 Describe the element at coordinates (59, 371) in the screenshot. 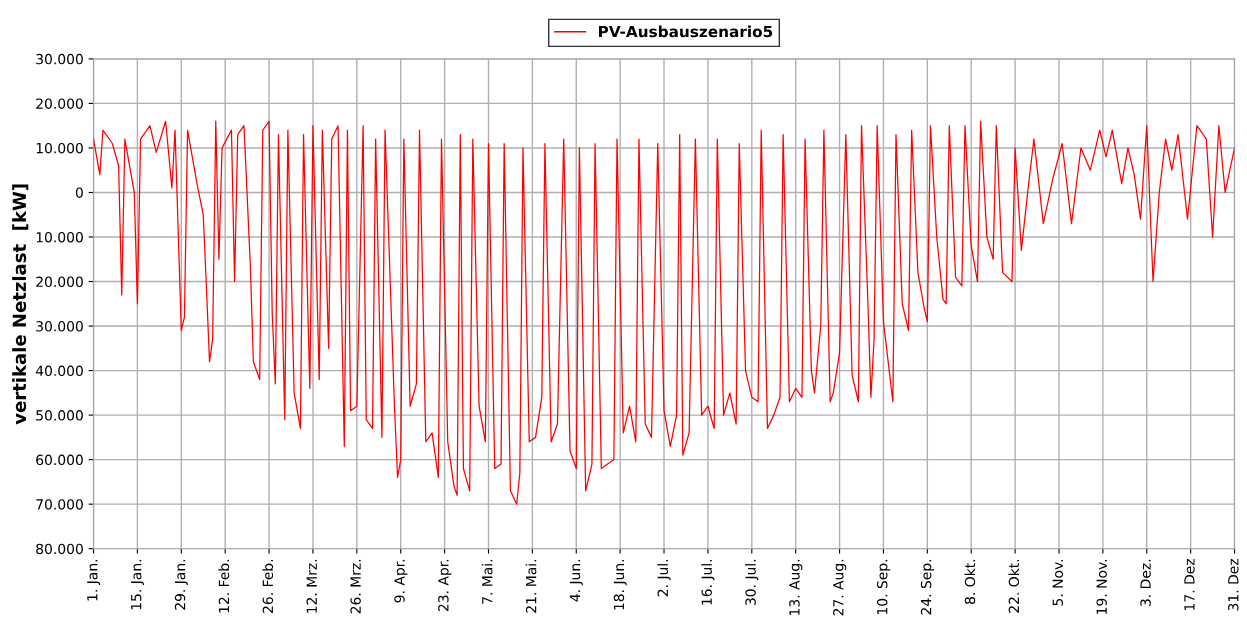

I see `y-tick-label: 40.000` at that location.